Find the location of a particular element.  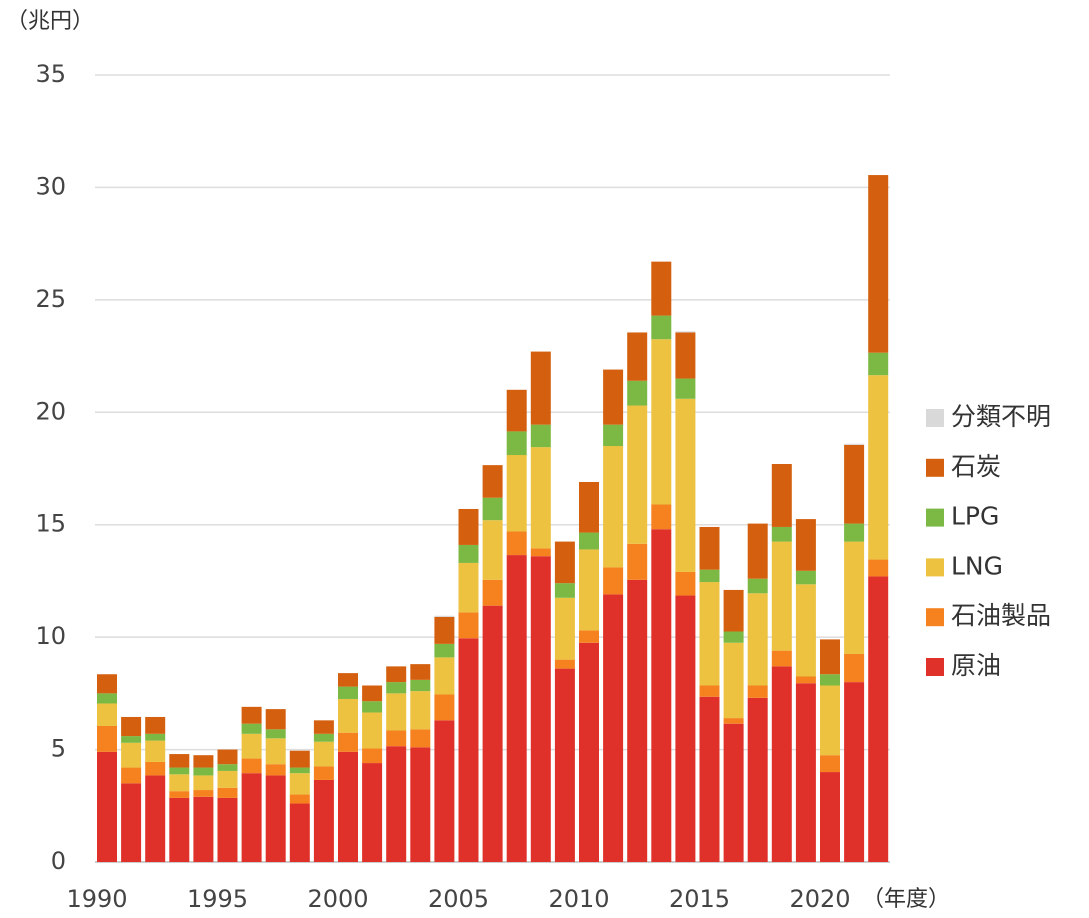

x-tick-label: 2000 is located at coordinates (337, 899).